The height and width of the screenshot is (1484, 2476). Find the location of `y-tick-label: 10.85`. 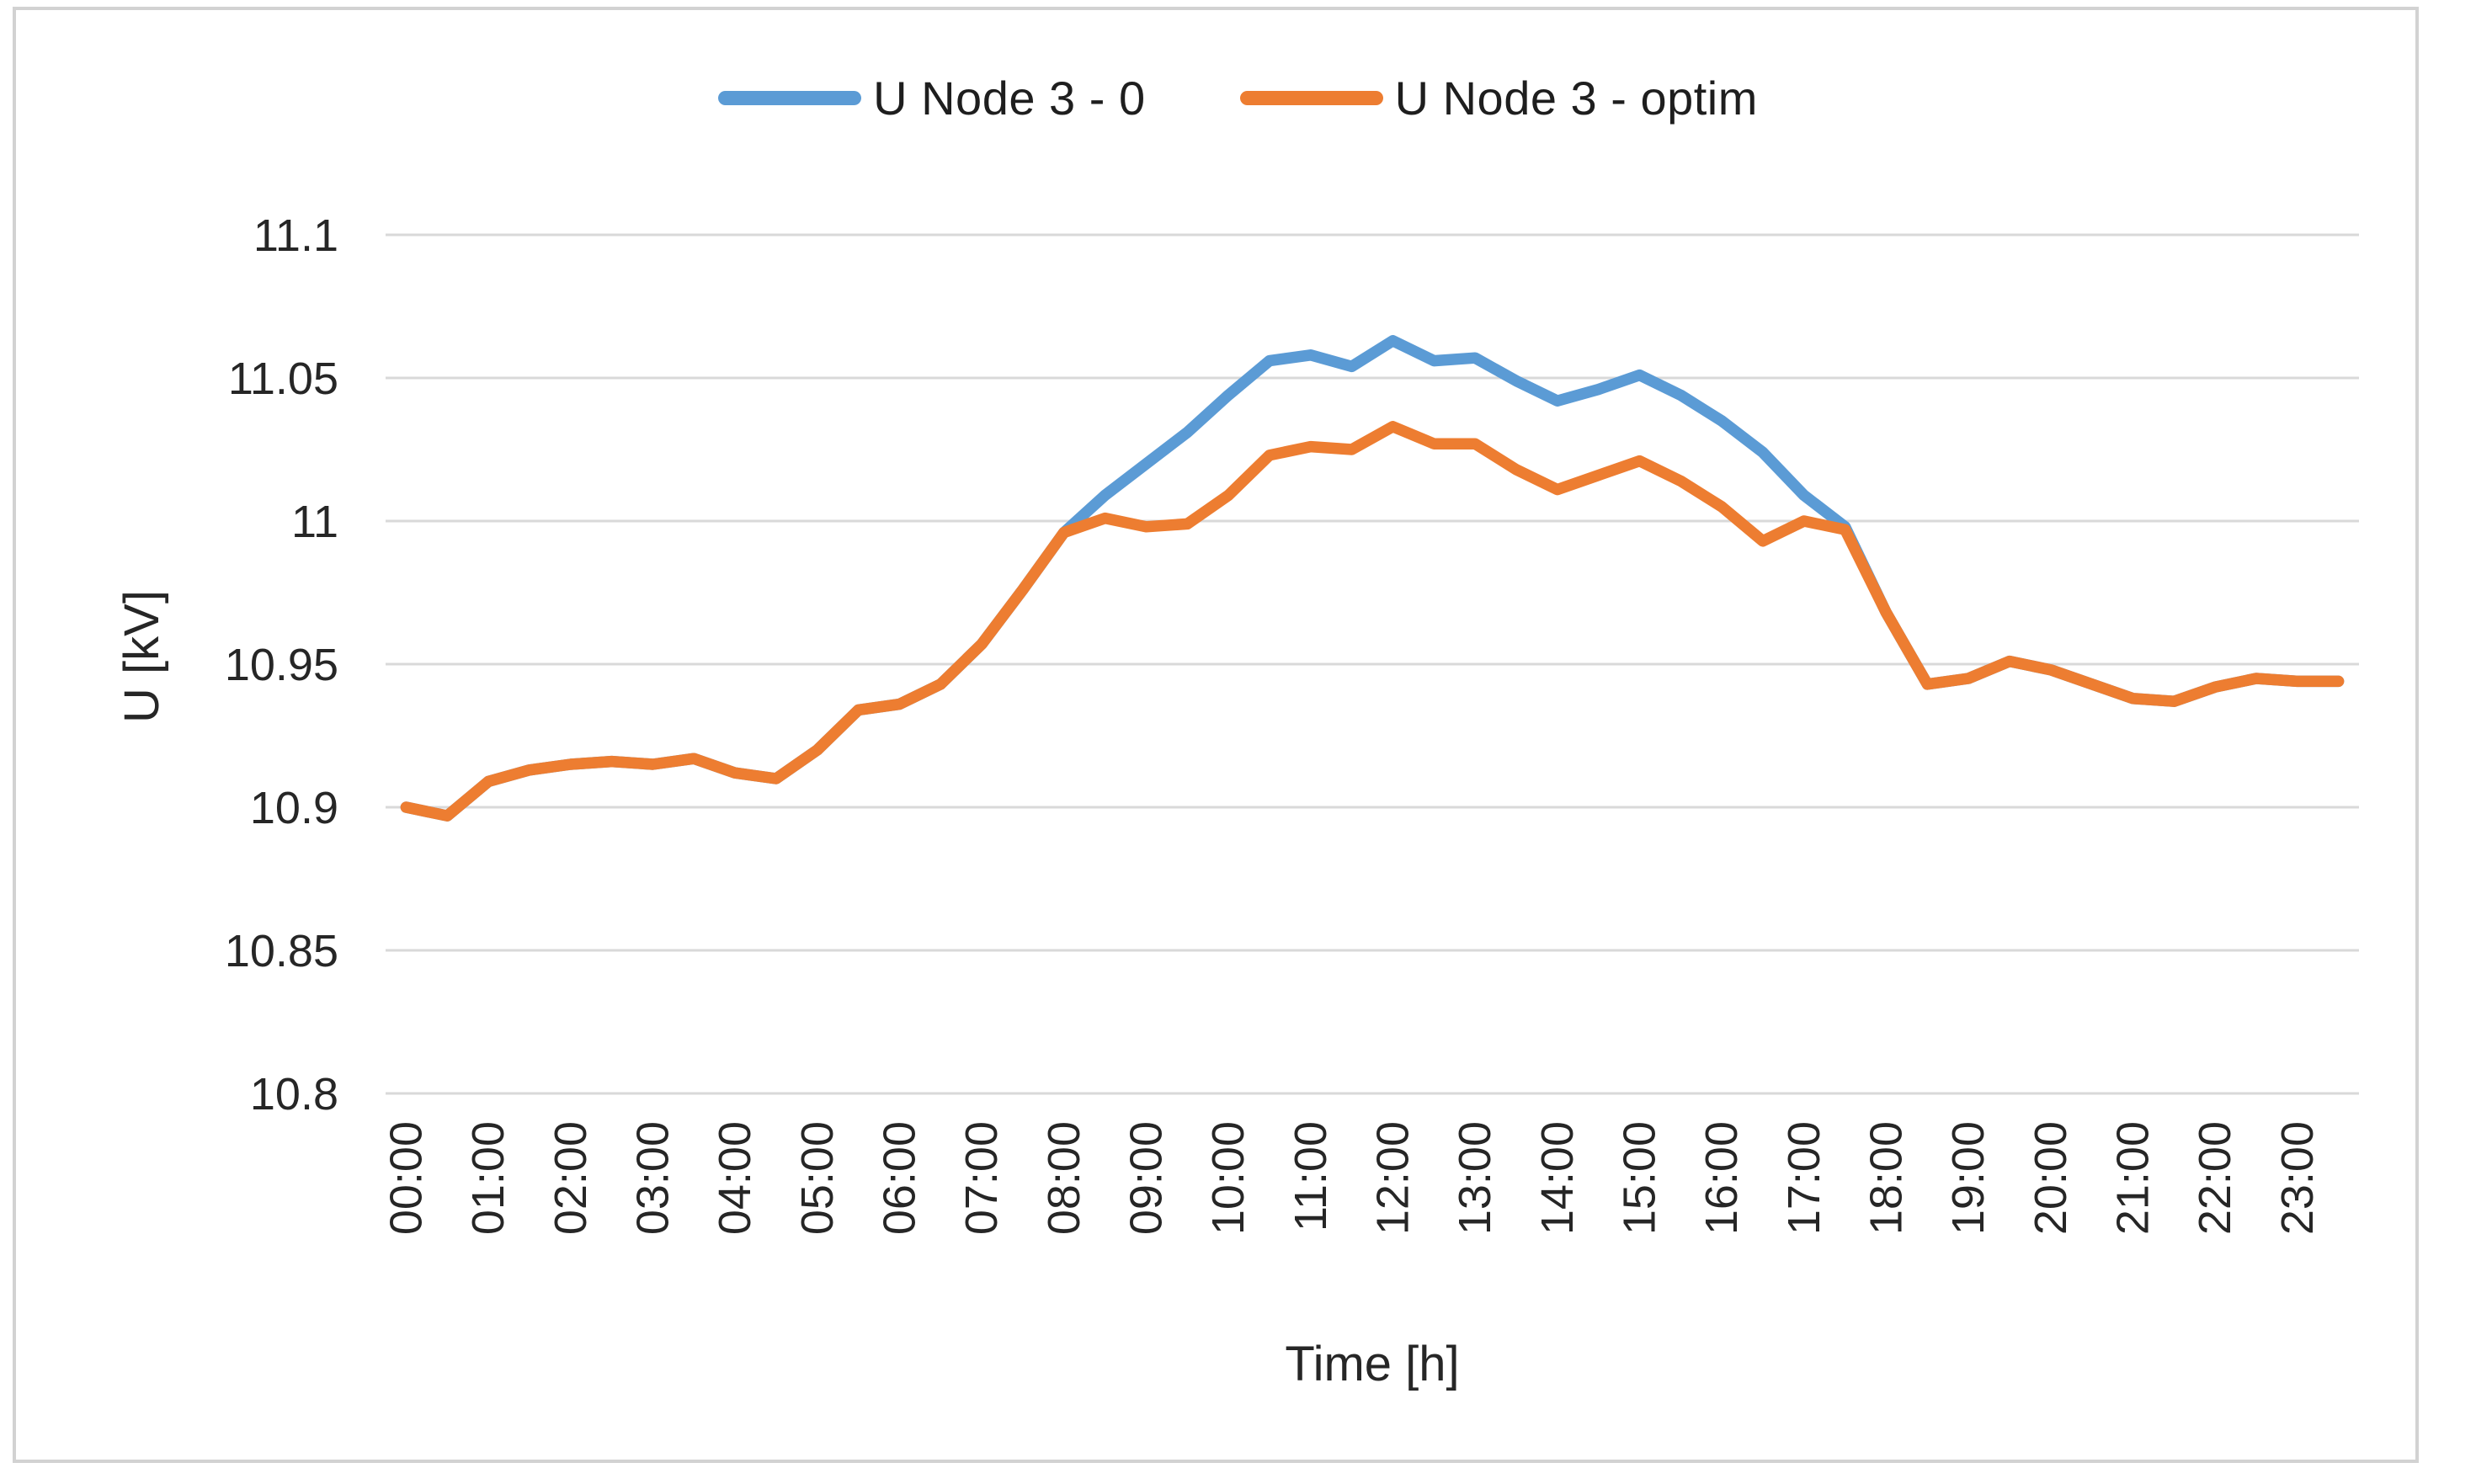

y-tick-label: 10.85 is located at coordinates (281, 951).